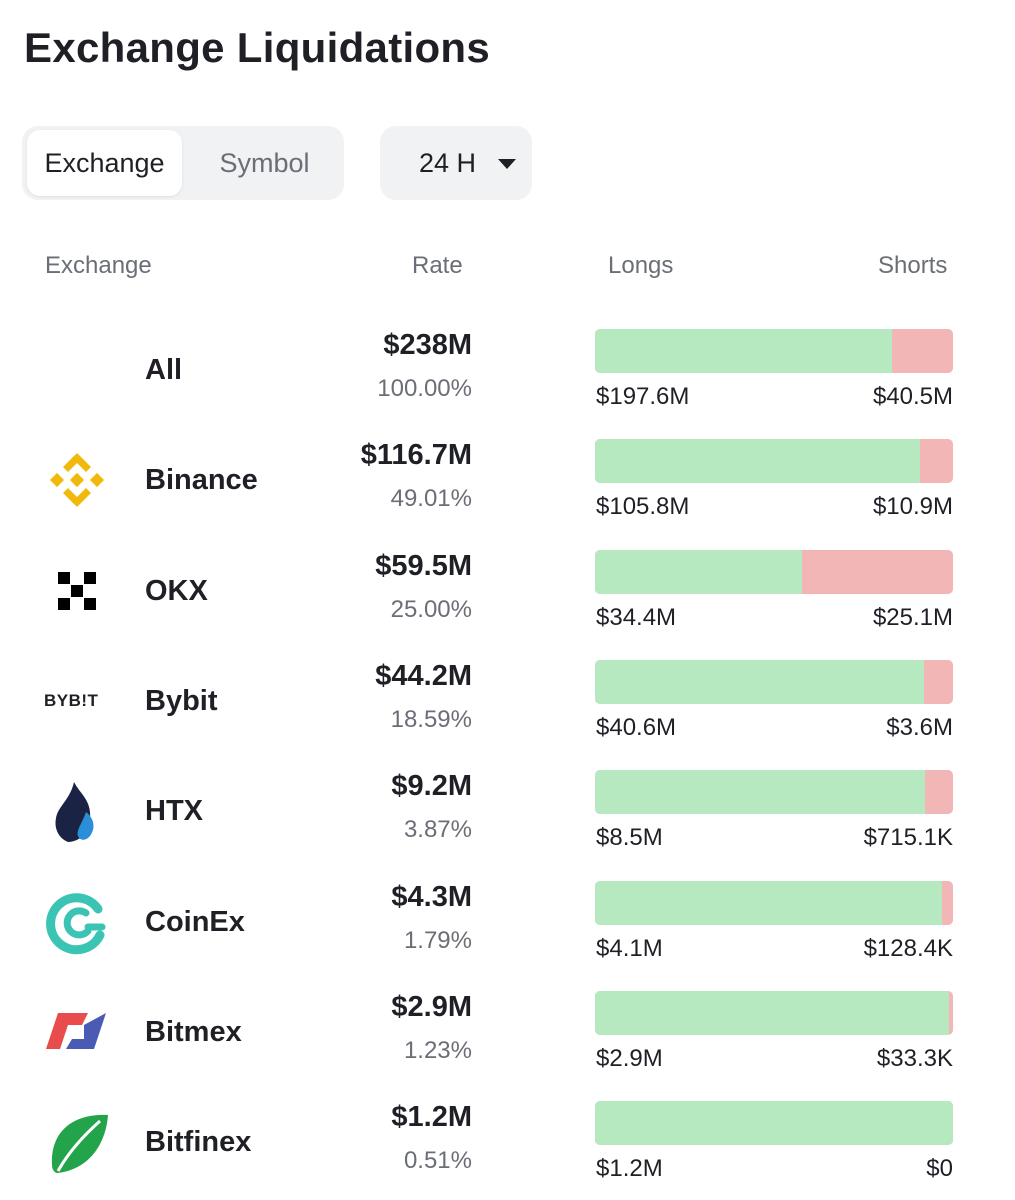 Image resolution: width=1015 pixels, height=1200 pixels. I want to click on caret-down-icon, so click(507, 164).